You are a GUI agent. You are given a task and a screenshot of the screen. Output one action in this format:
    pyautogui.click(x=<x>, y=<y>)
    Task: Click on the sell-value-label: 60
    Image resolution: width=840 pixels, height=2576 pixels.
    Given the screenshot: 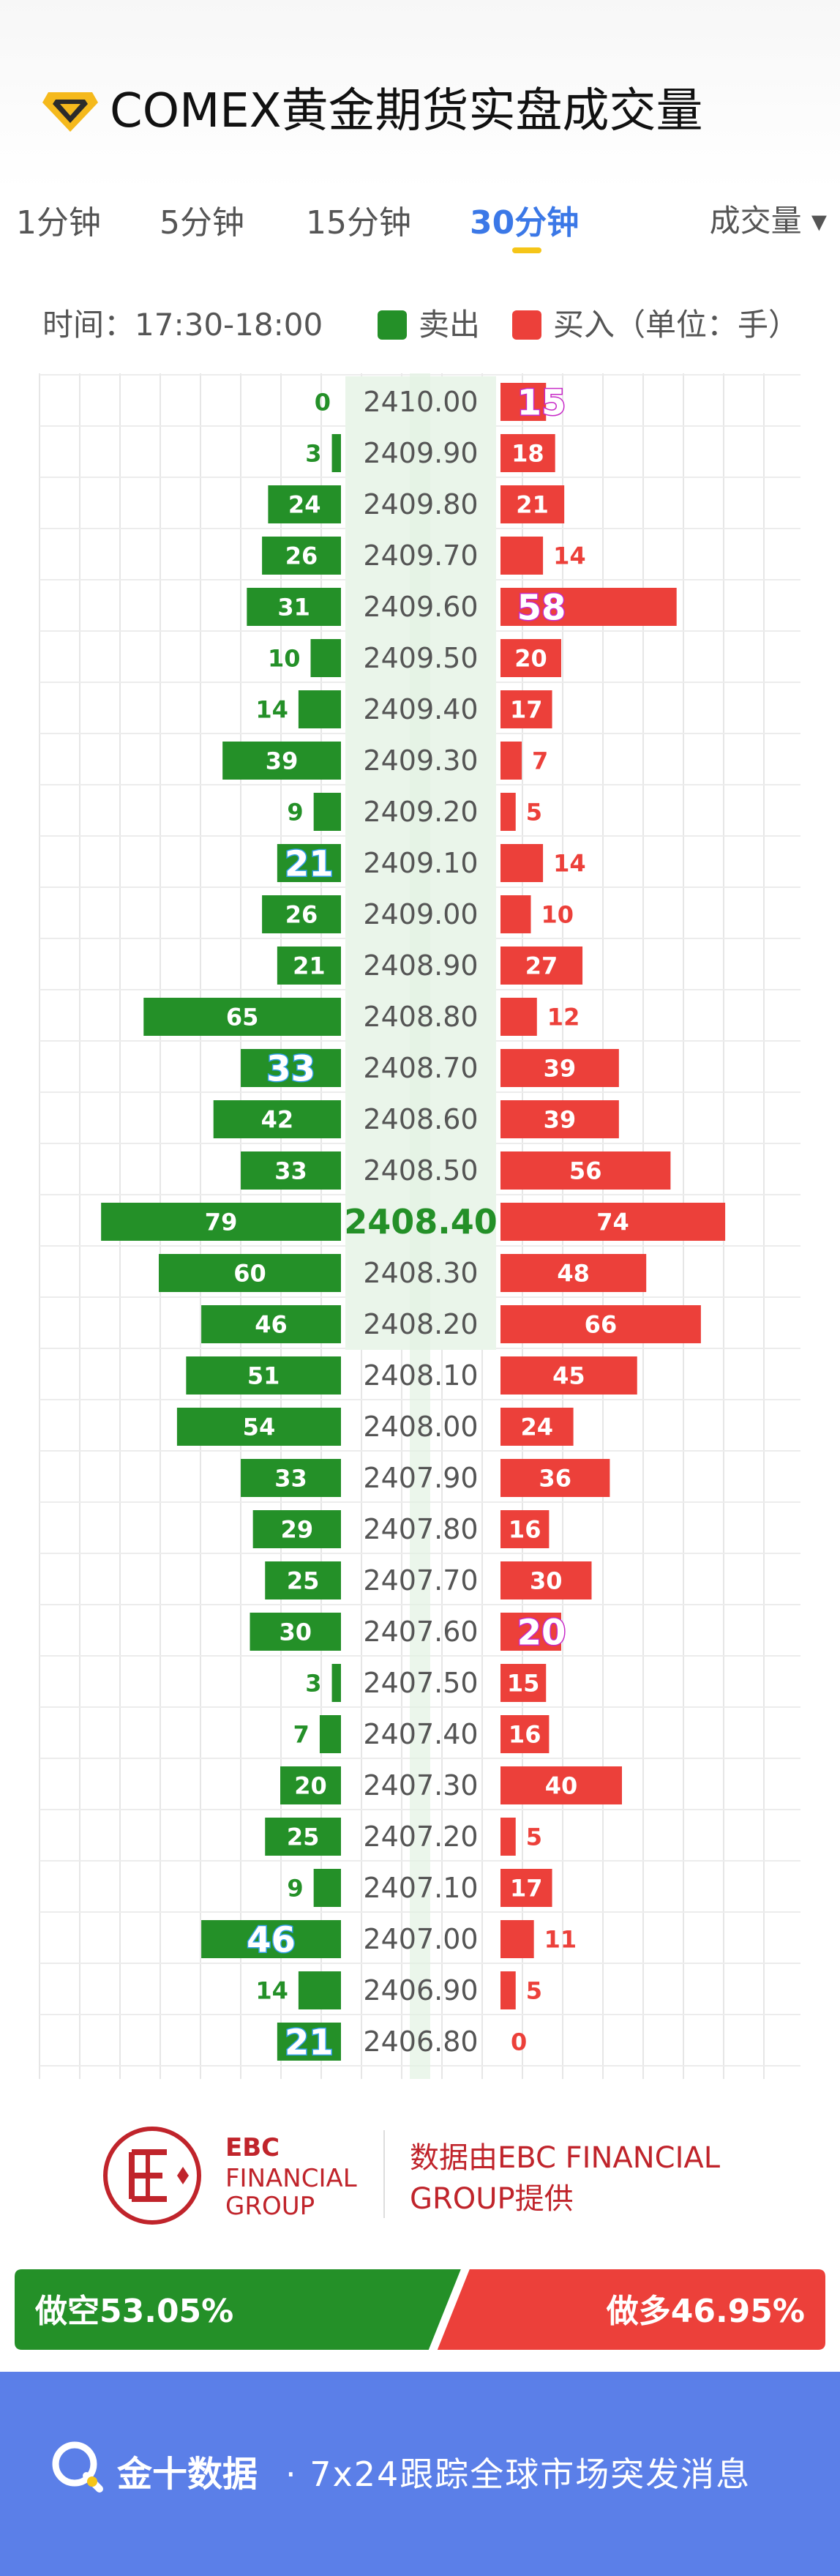 What is the action you would take?
    pyautogui.click(x=249, y=1274)
    